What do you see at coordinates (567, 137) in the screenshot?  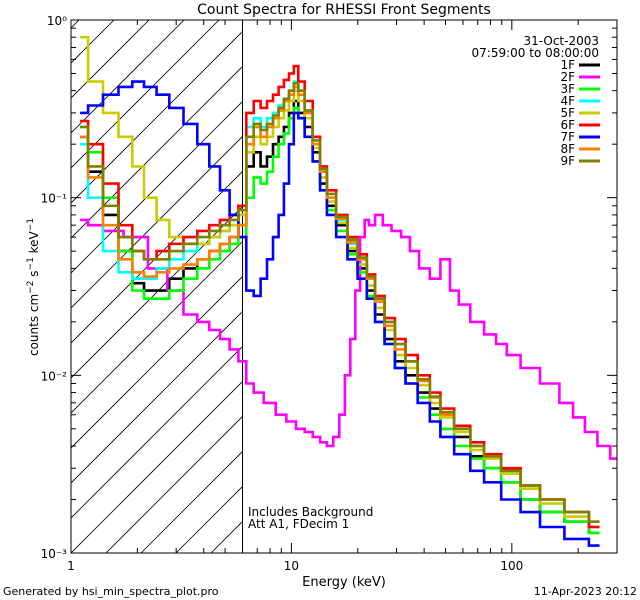 I see `legend-label-7F: 7F` at bounding box center [567, 137].